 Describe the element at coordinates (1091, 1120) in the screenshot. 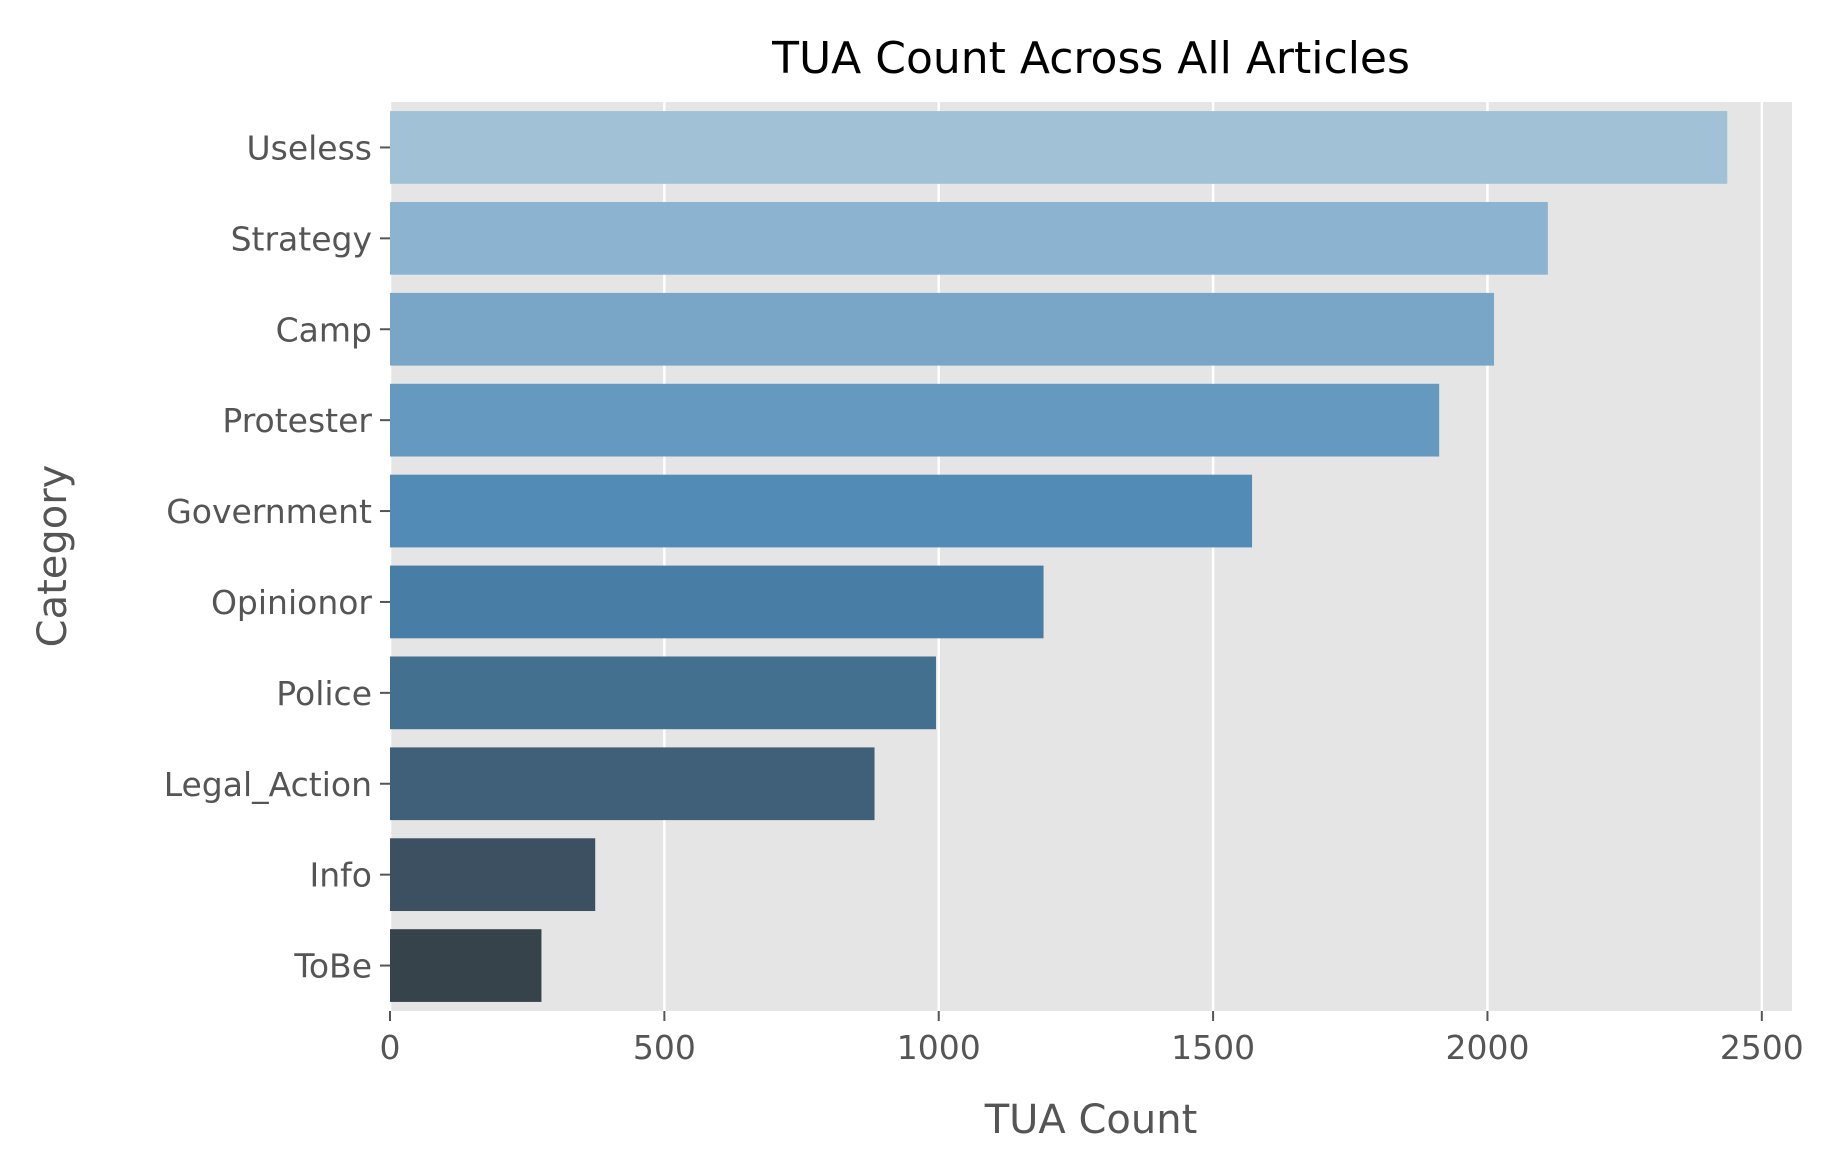

I see `x-axis-label: TUA Count` at that location.